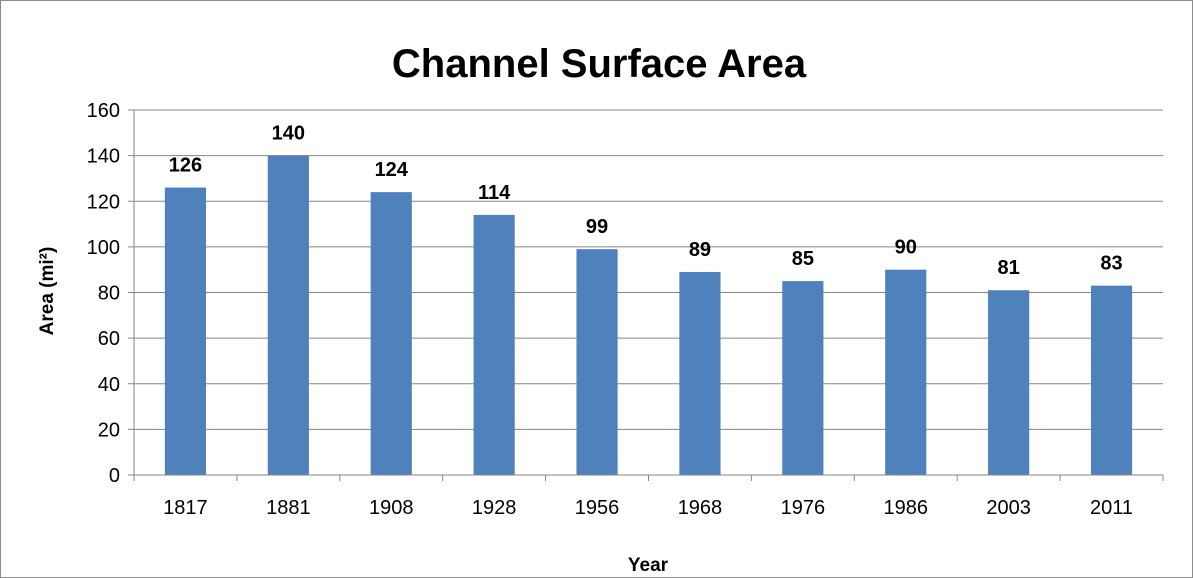 The height and width of the screenshot is (578, 1193). Describe the element at coordinates (599, 64) in the screenshot. I see `chart-title: Channel Surface Area` at that location.